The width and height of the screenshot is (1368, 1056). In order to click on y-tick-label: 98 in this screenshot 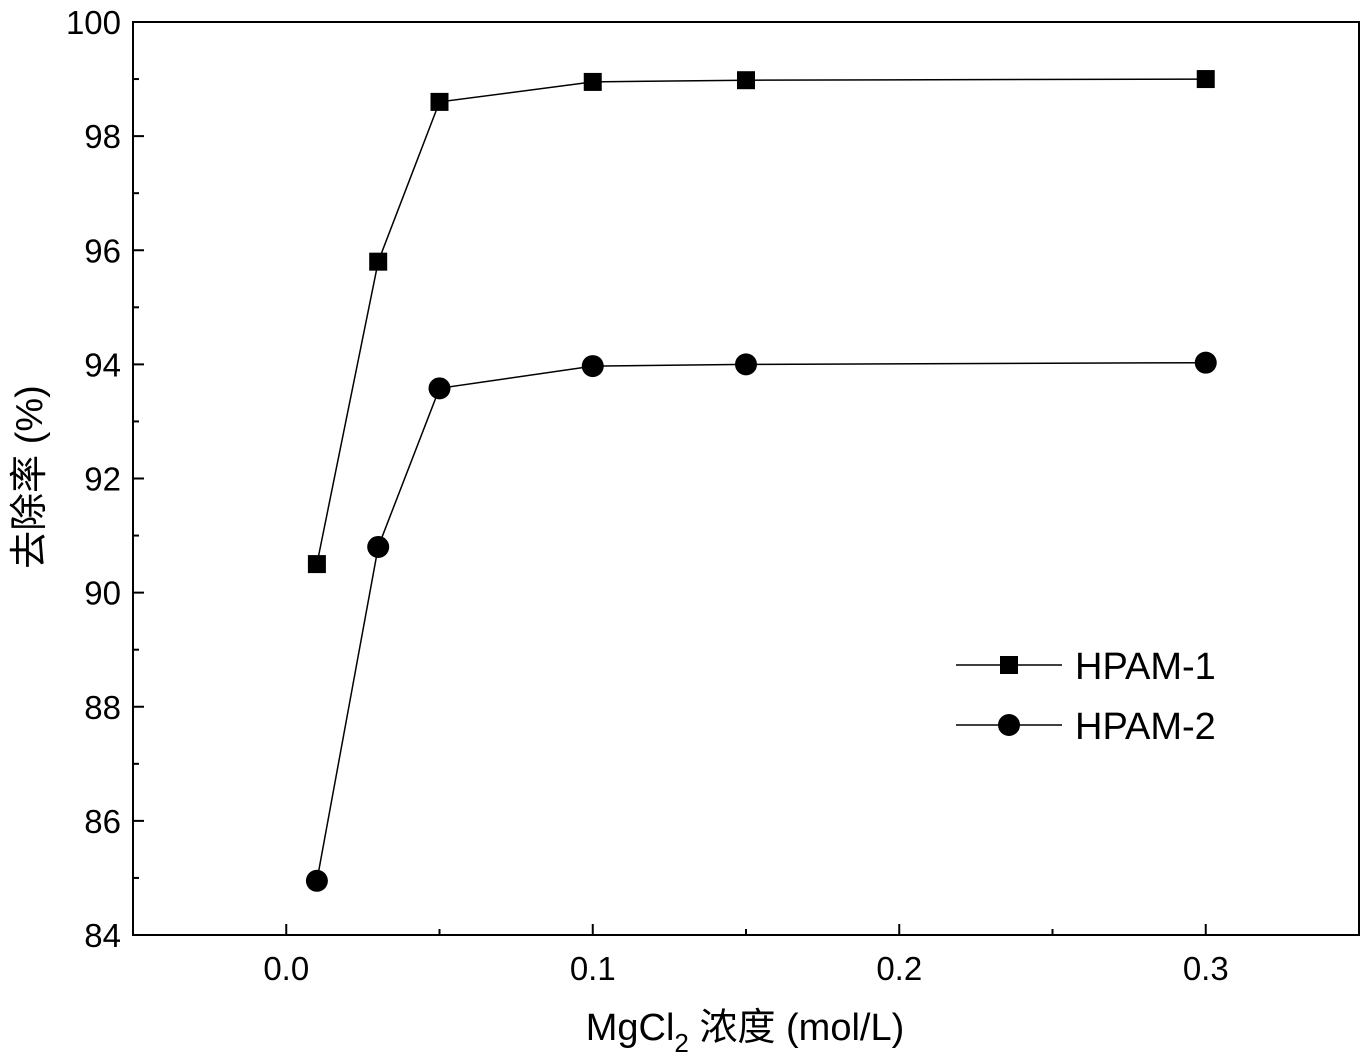, I will do `click(102, 136)`.